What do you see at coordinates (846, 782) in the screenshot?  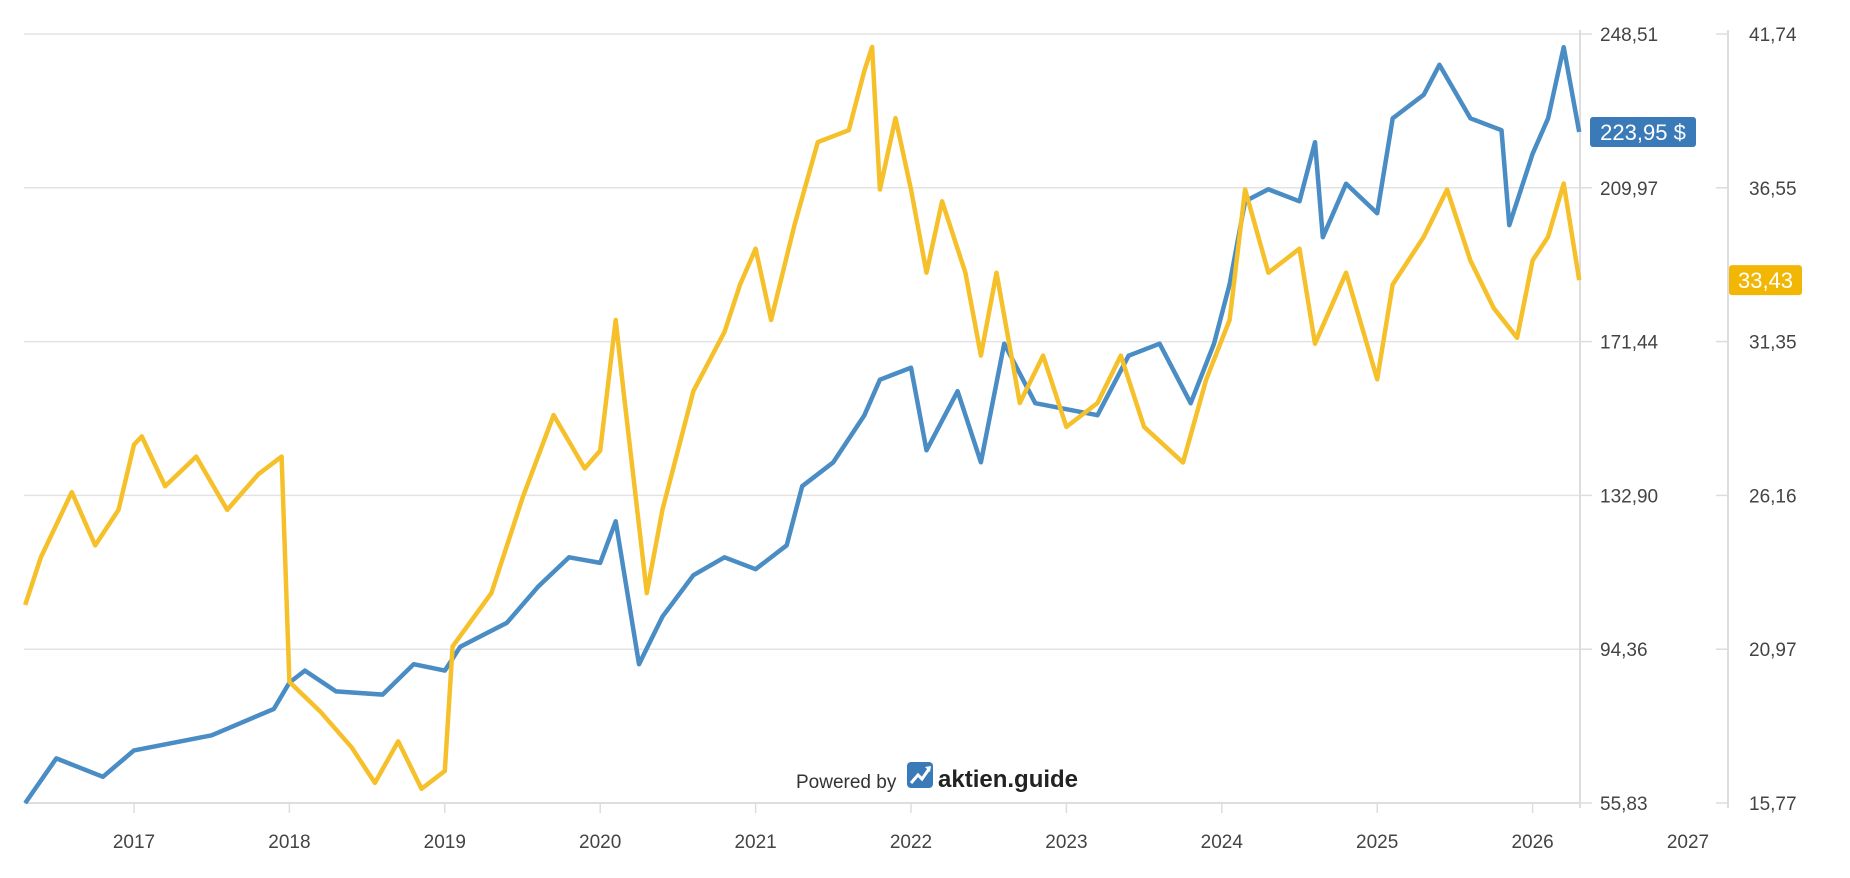 I see `powered-by-text: Powered by` at bounding box center [846, 782].